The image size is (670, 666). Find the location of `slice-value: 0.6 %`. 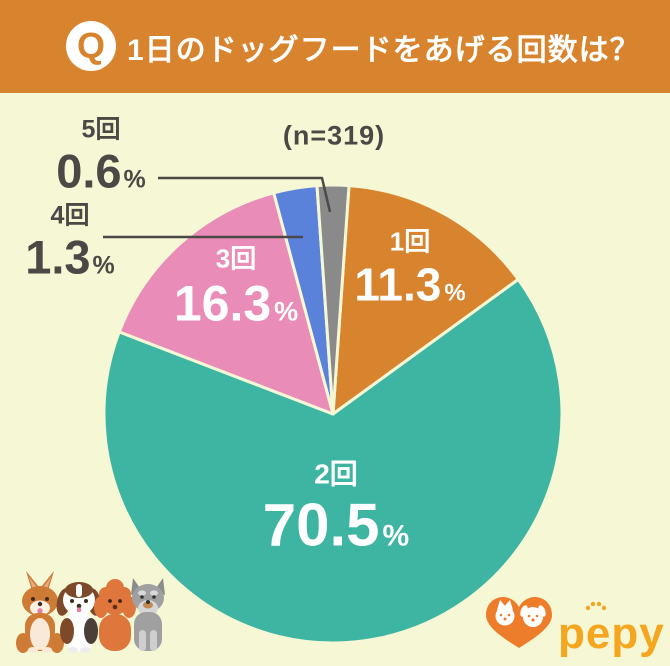

slice-value: 0.6 % is located at coordinates (101, 171).